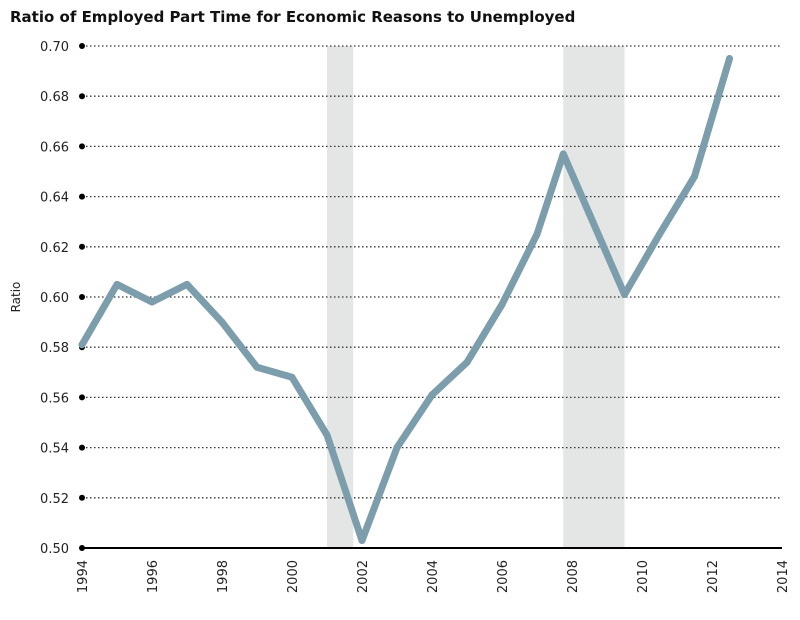  I want to click on x-tick-label: 2004, so click(433, 576).